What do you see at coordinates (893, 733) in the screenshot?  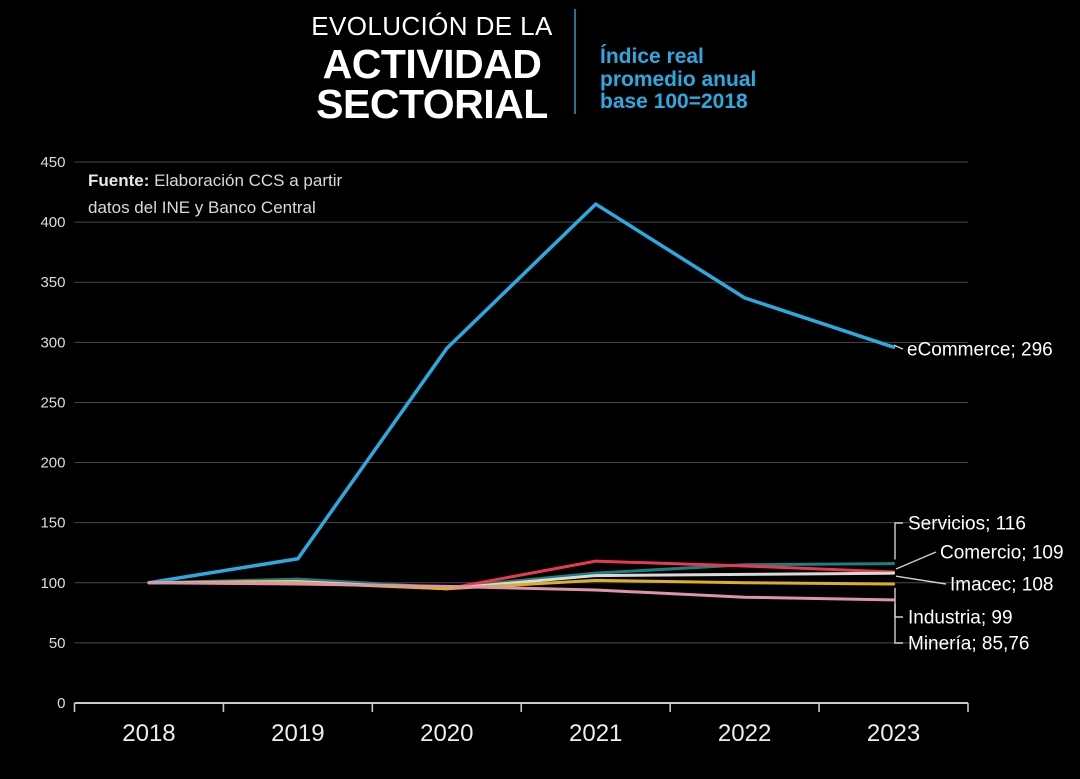 I see `x-tick-label-2023: 2023` at bounding box center [893, 733].